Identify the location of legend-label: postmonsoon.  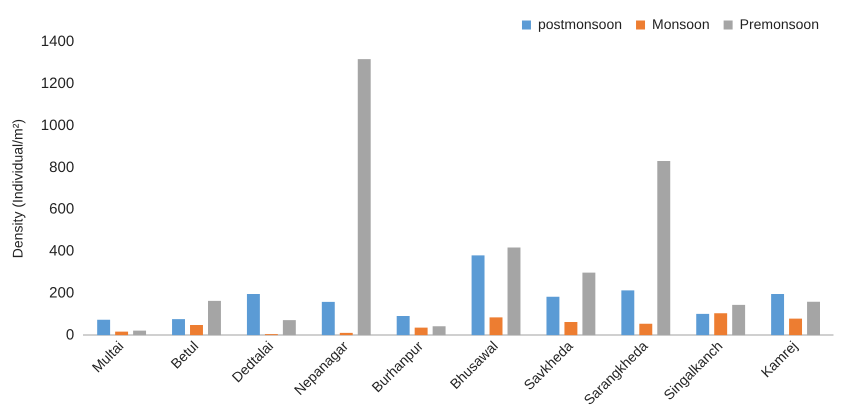
(580, 24).